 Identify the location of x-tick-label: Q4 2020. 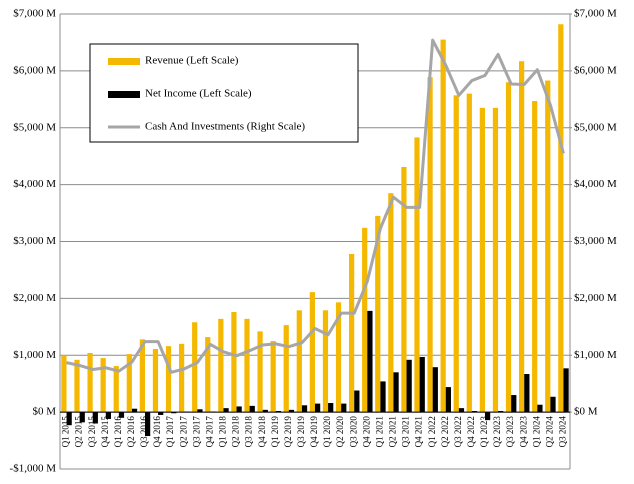
(366, 432).